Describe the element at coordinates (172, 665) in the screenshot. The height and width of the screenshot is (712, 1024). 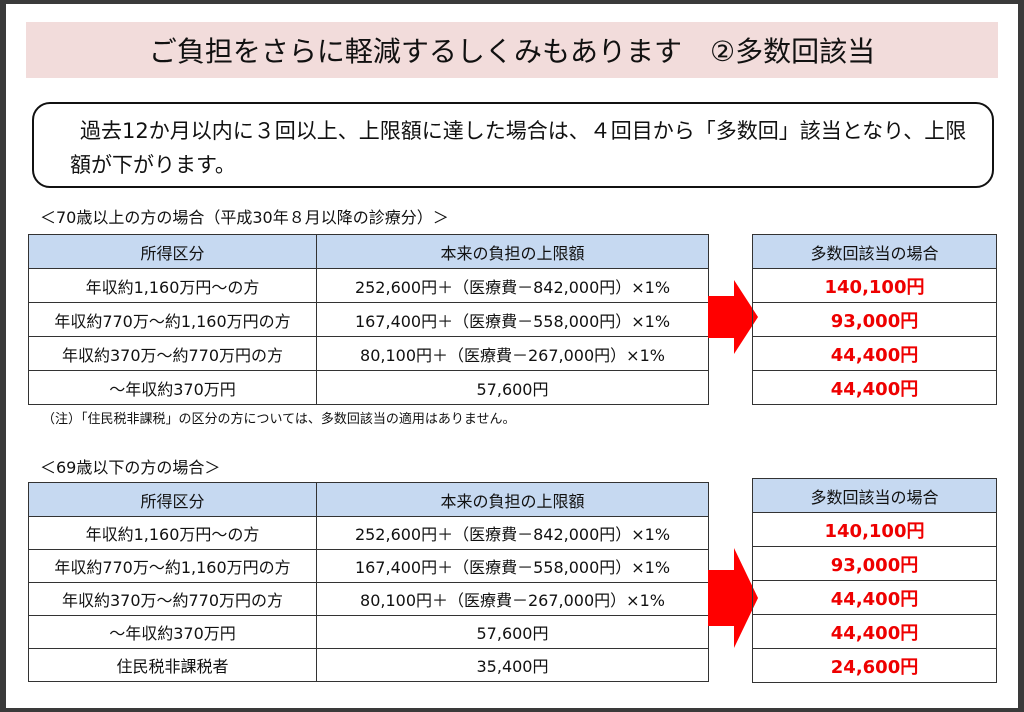
I see `income-class-cell: 住民税非課税者` at that location.